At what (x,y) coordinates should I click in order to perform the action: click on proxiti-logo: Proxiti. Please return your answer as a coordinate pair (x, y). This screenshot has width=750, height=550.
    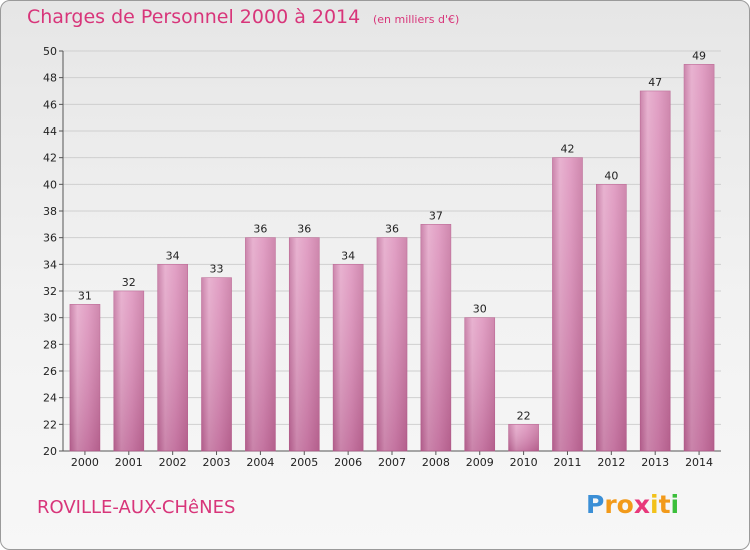
    Looking at the image, I should click on (632, 504).